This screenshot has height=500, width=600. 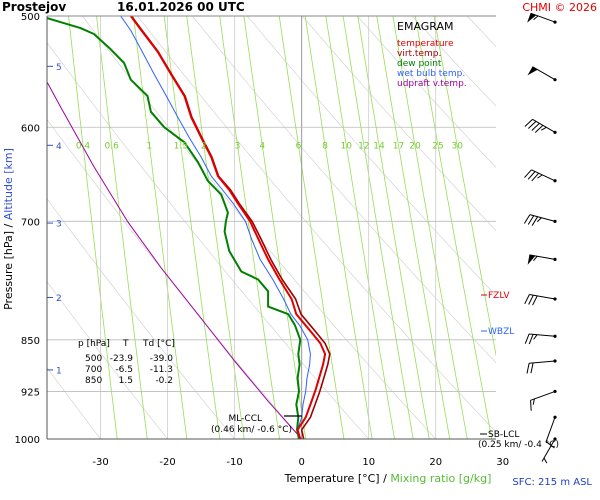 What do you see at coordinates (181, 7) in the screenshot?
I see `sounding-datetime: 16.01.2026 00 UTC` at bounding box center [181, 7].